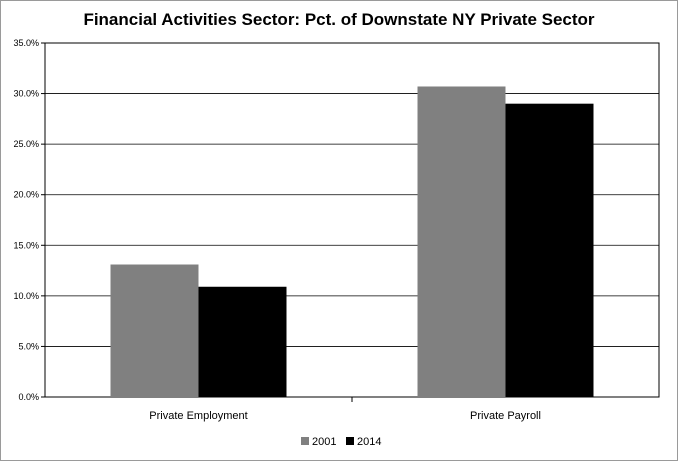 This screenshot has width=678, height=461. What do you see at coordinates (28, 397) in the screenshot?
I see `y-tick-label: 0.0%` at bounding box center [28, 397].